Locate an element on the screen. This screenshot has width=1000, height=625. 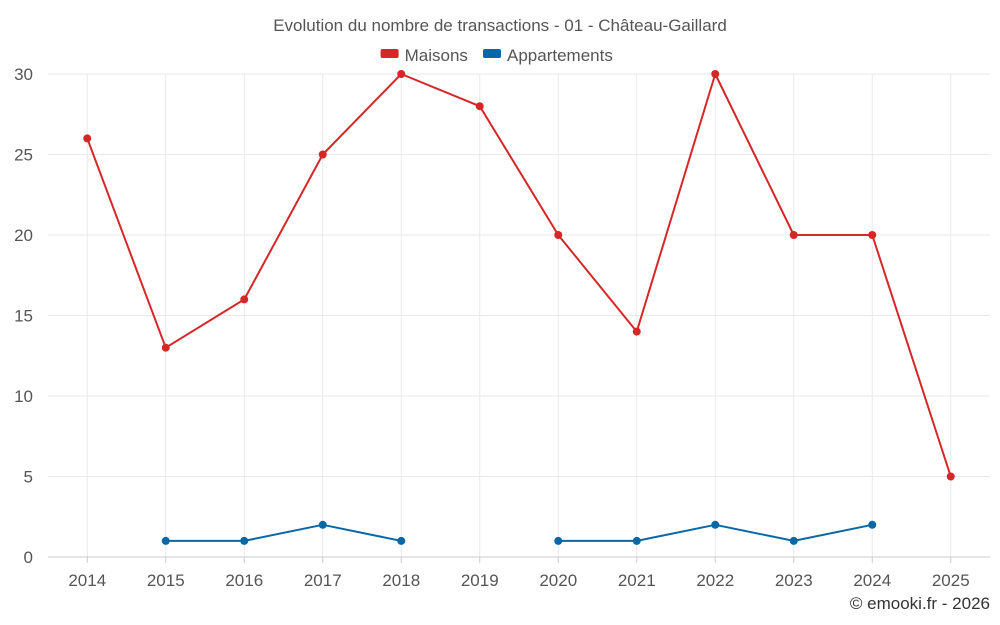
y-axis: 0 5 10 15 20 25 30 is located at coordinates (23, 316).